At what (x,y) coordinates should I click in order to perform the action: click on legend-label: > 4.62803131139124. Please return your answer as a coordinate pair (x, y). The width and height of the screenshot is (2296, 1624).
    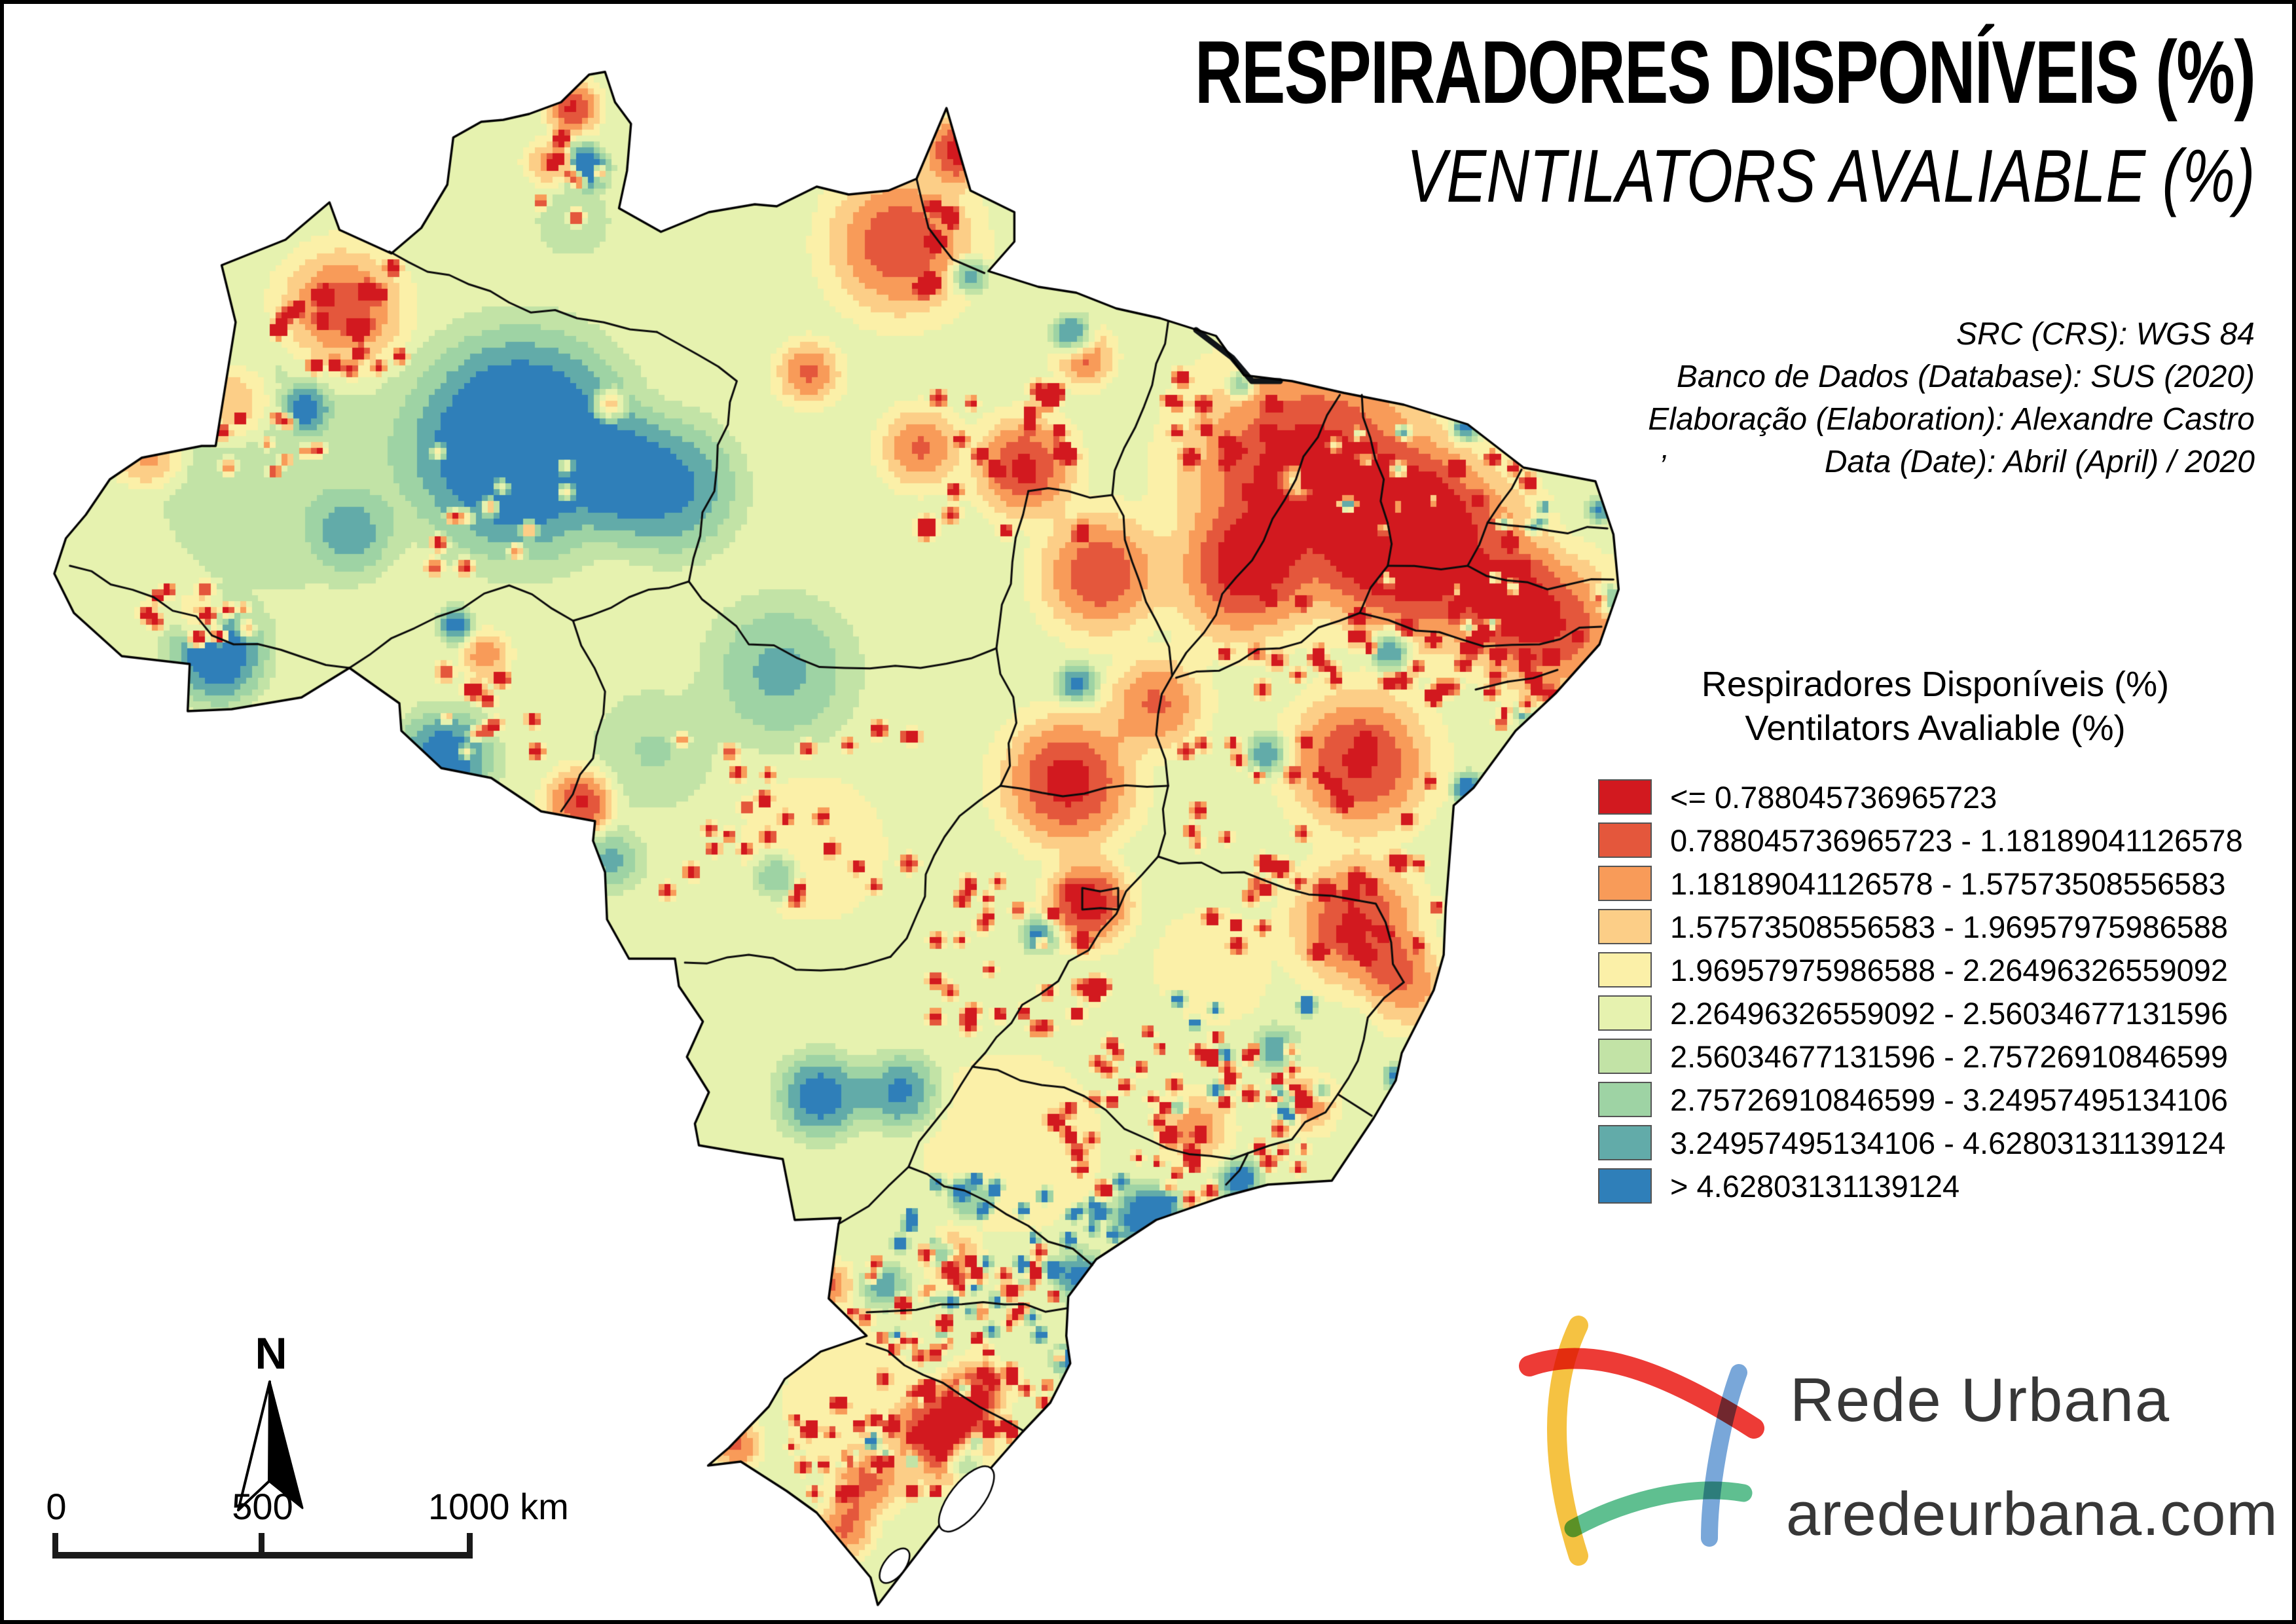
    Looking at the image, I should click on (1815, 1186).